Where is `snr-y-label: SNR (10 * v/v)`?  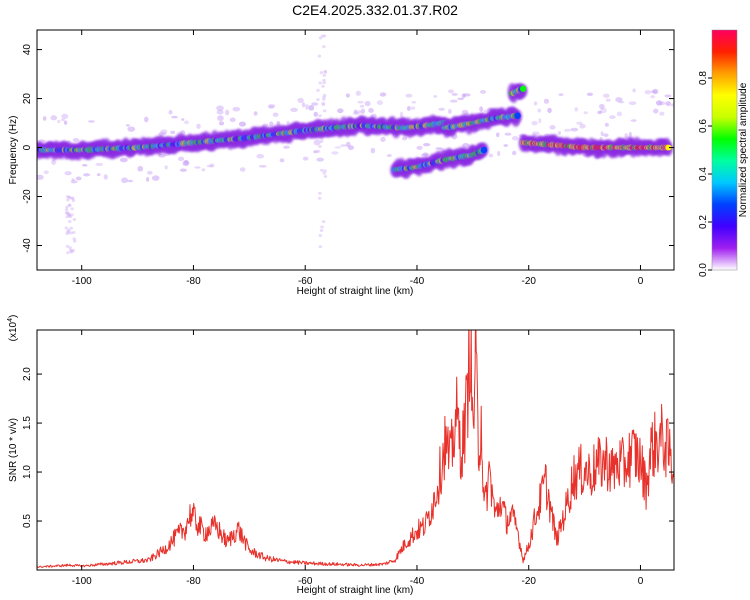
snr-y-label: SNR (10 * v/v) is located at coordinates (13, 450).